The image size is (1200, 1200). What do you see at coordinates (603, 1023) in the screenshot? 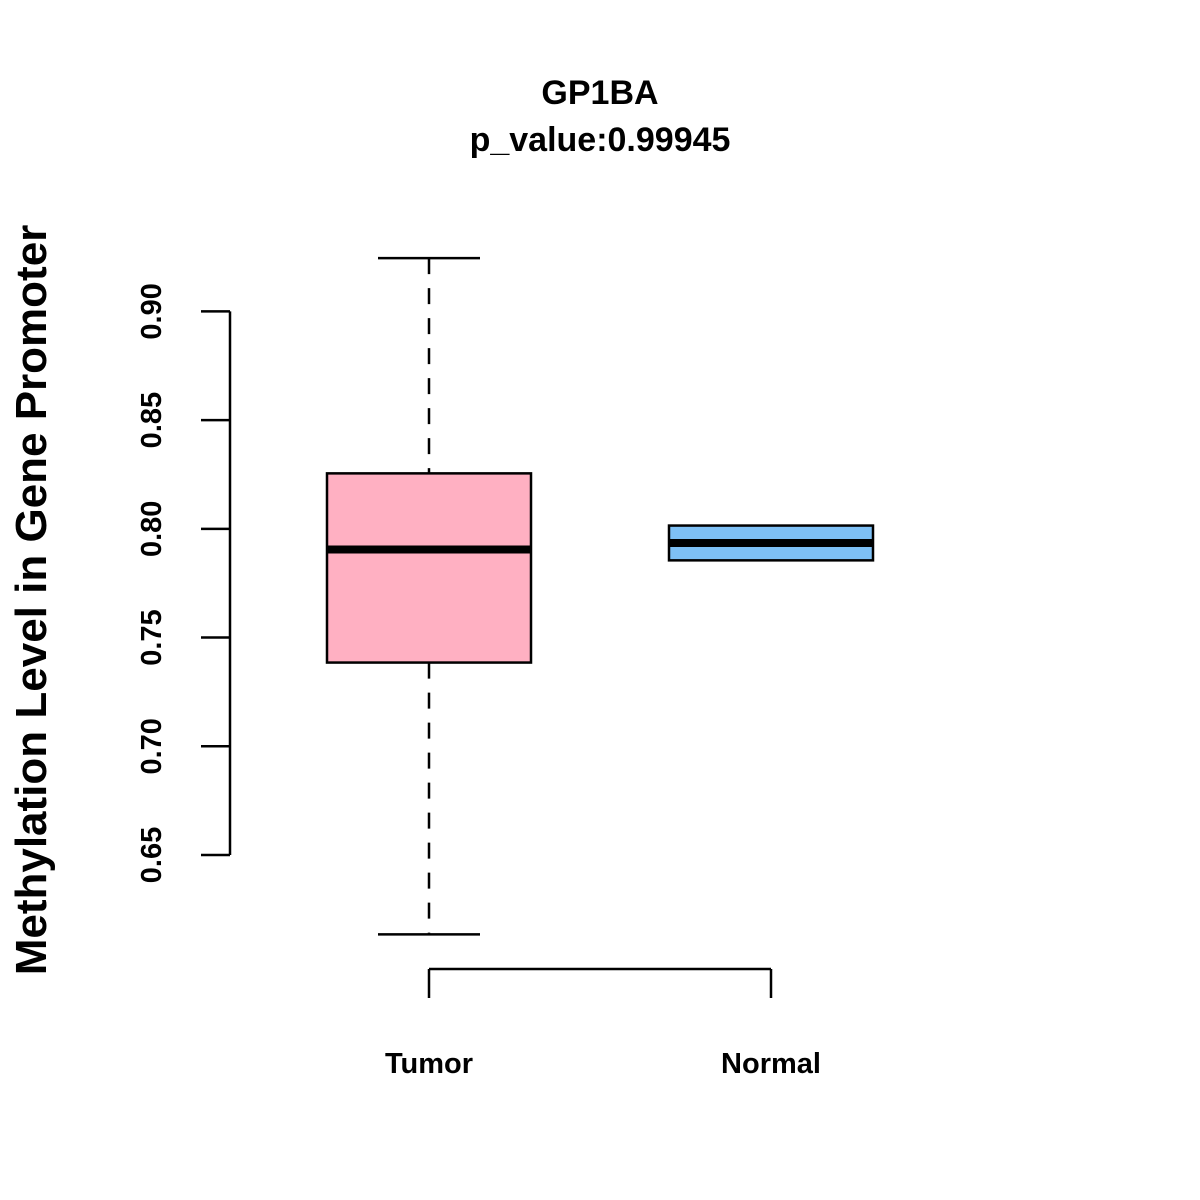
I see `x-axis: Tumor Normal` at bounding box center [603, 1023].